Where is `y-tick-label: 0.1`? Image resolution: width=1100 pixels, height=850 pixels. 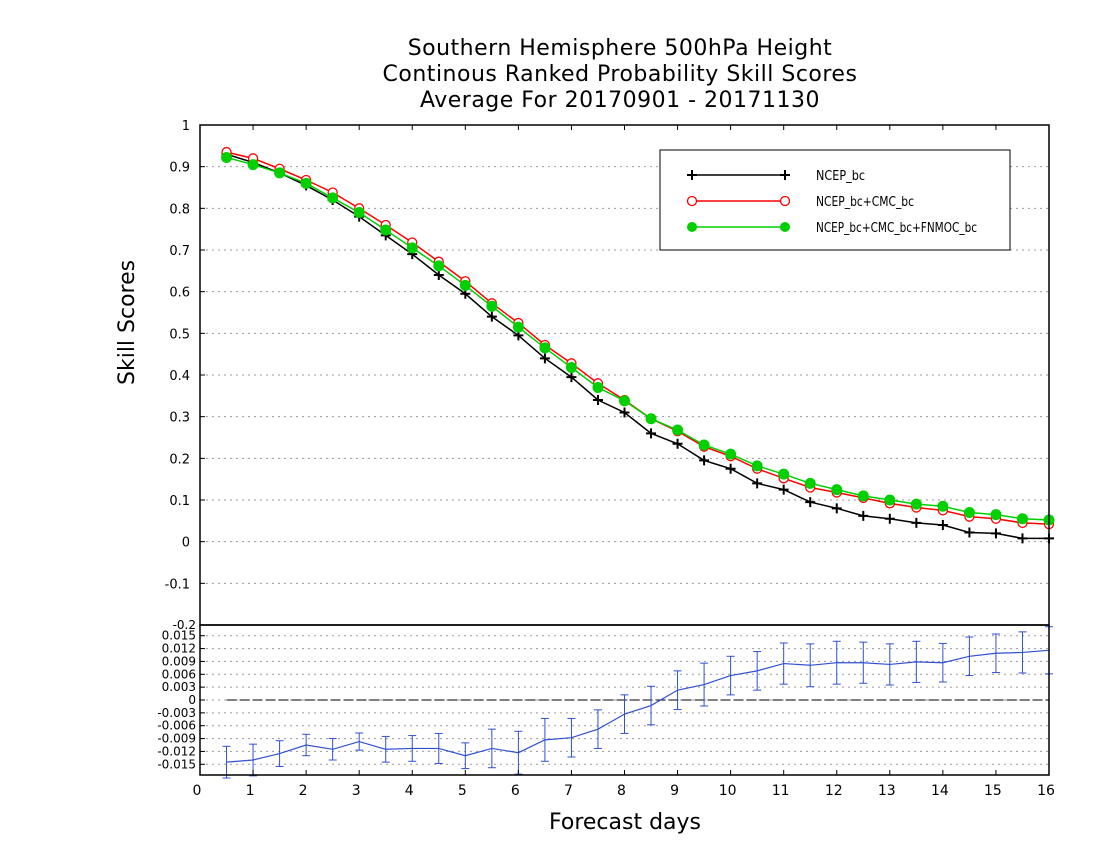
y-tick-label: 0.1 is located at coordinates (179, 501).